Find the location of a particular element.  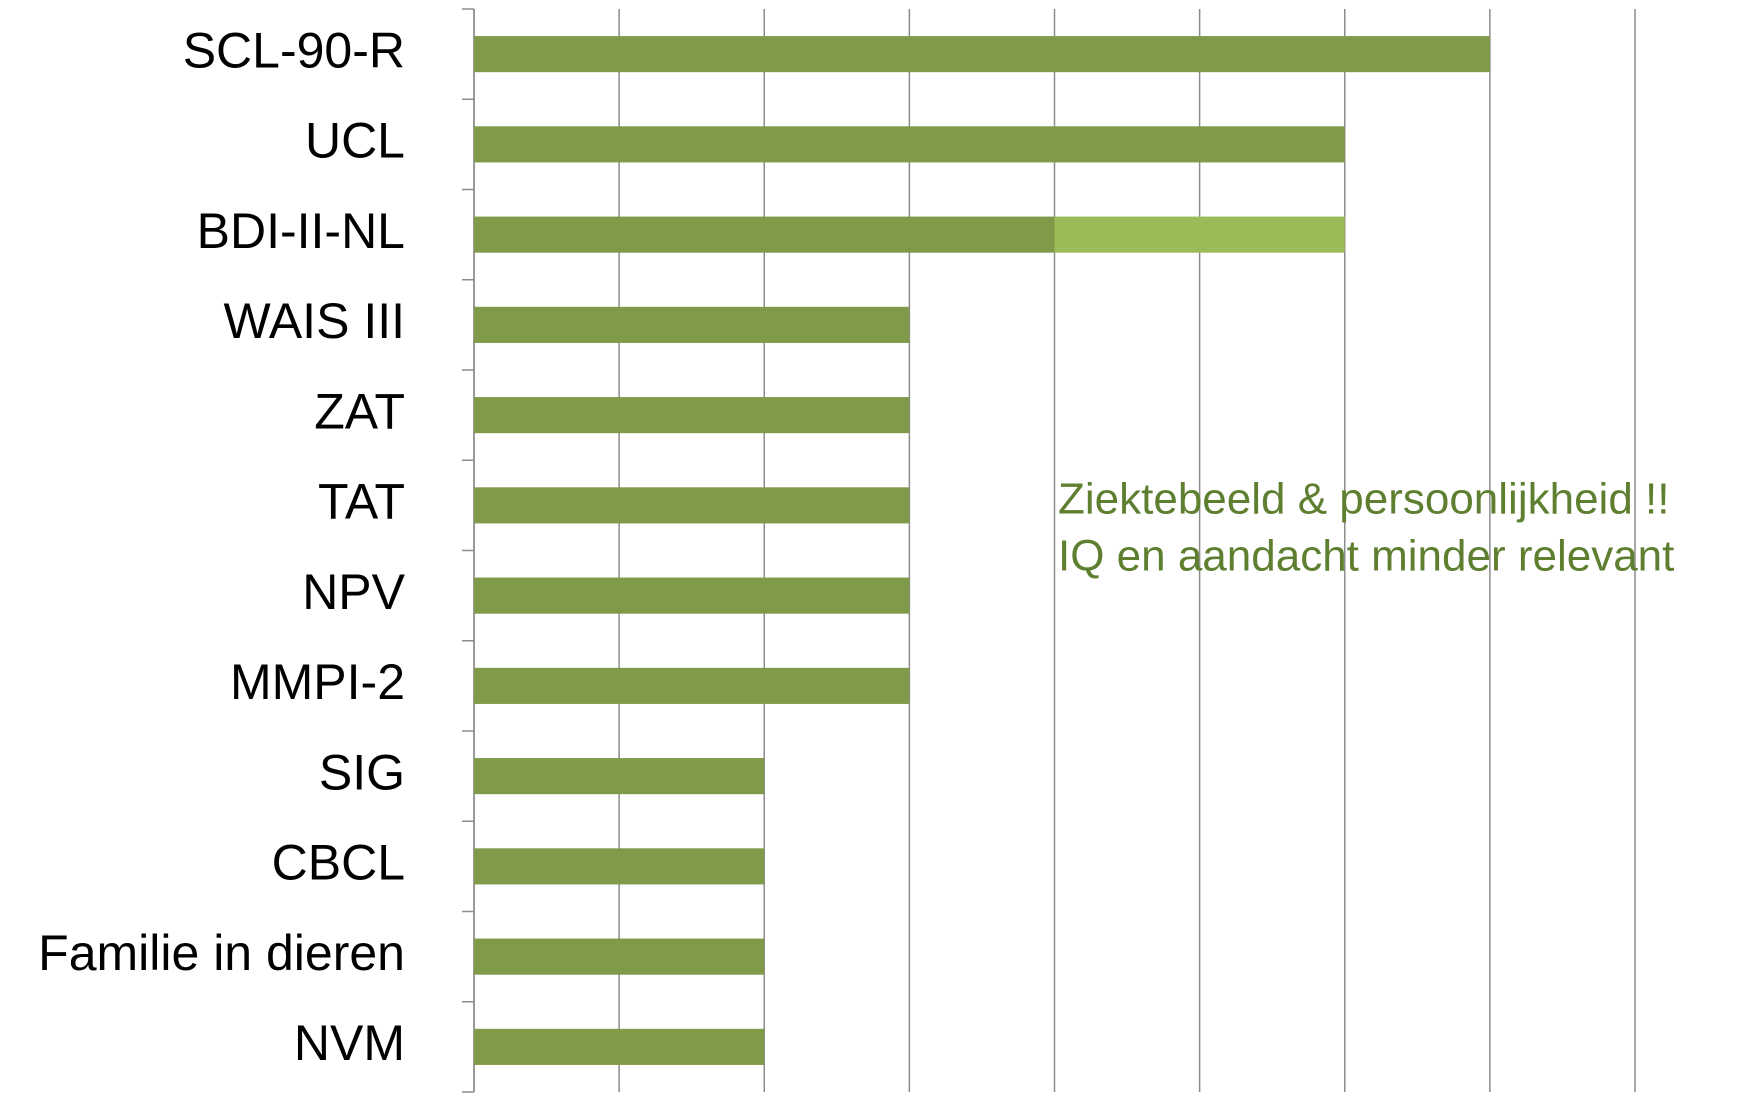

y-tick-label: NPV is located at coordinates (353, 592).